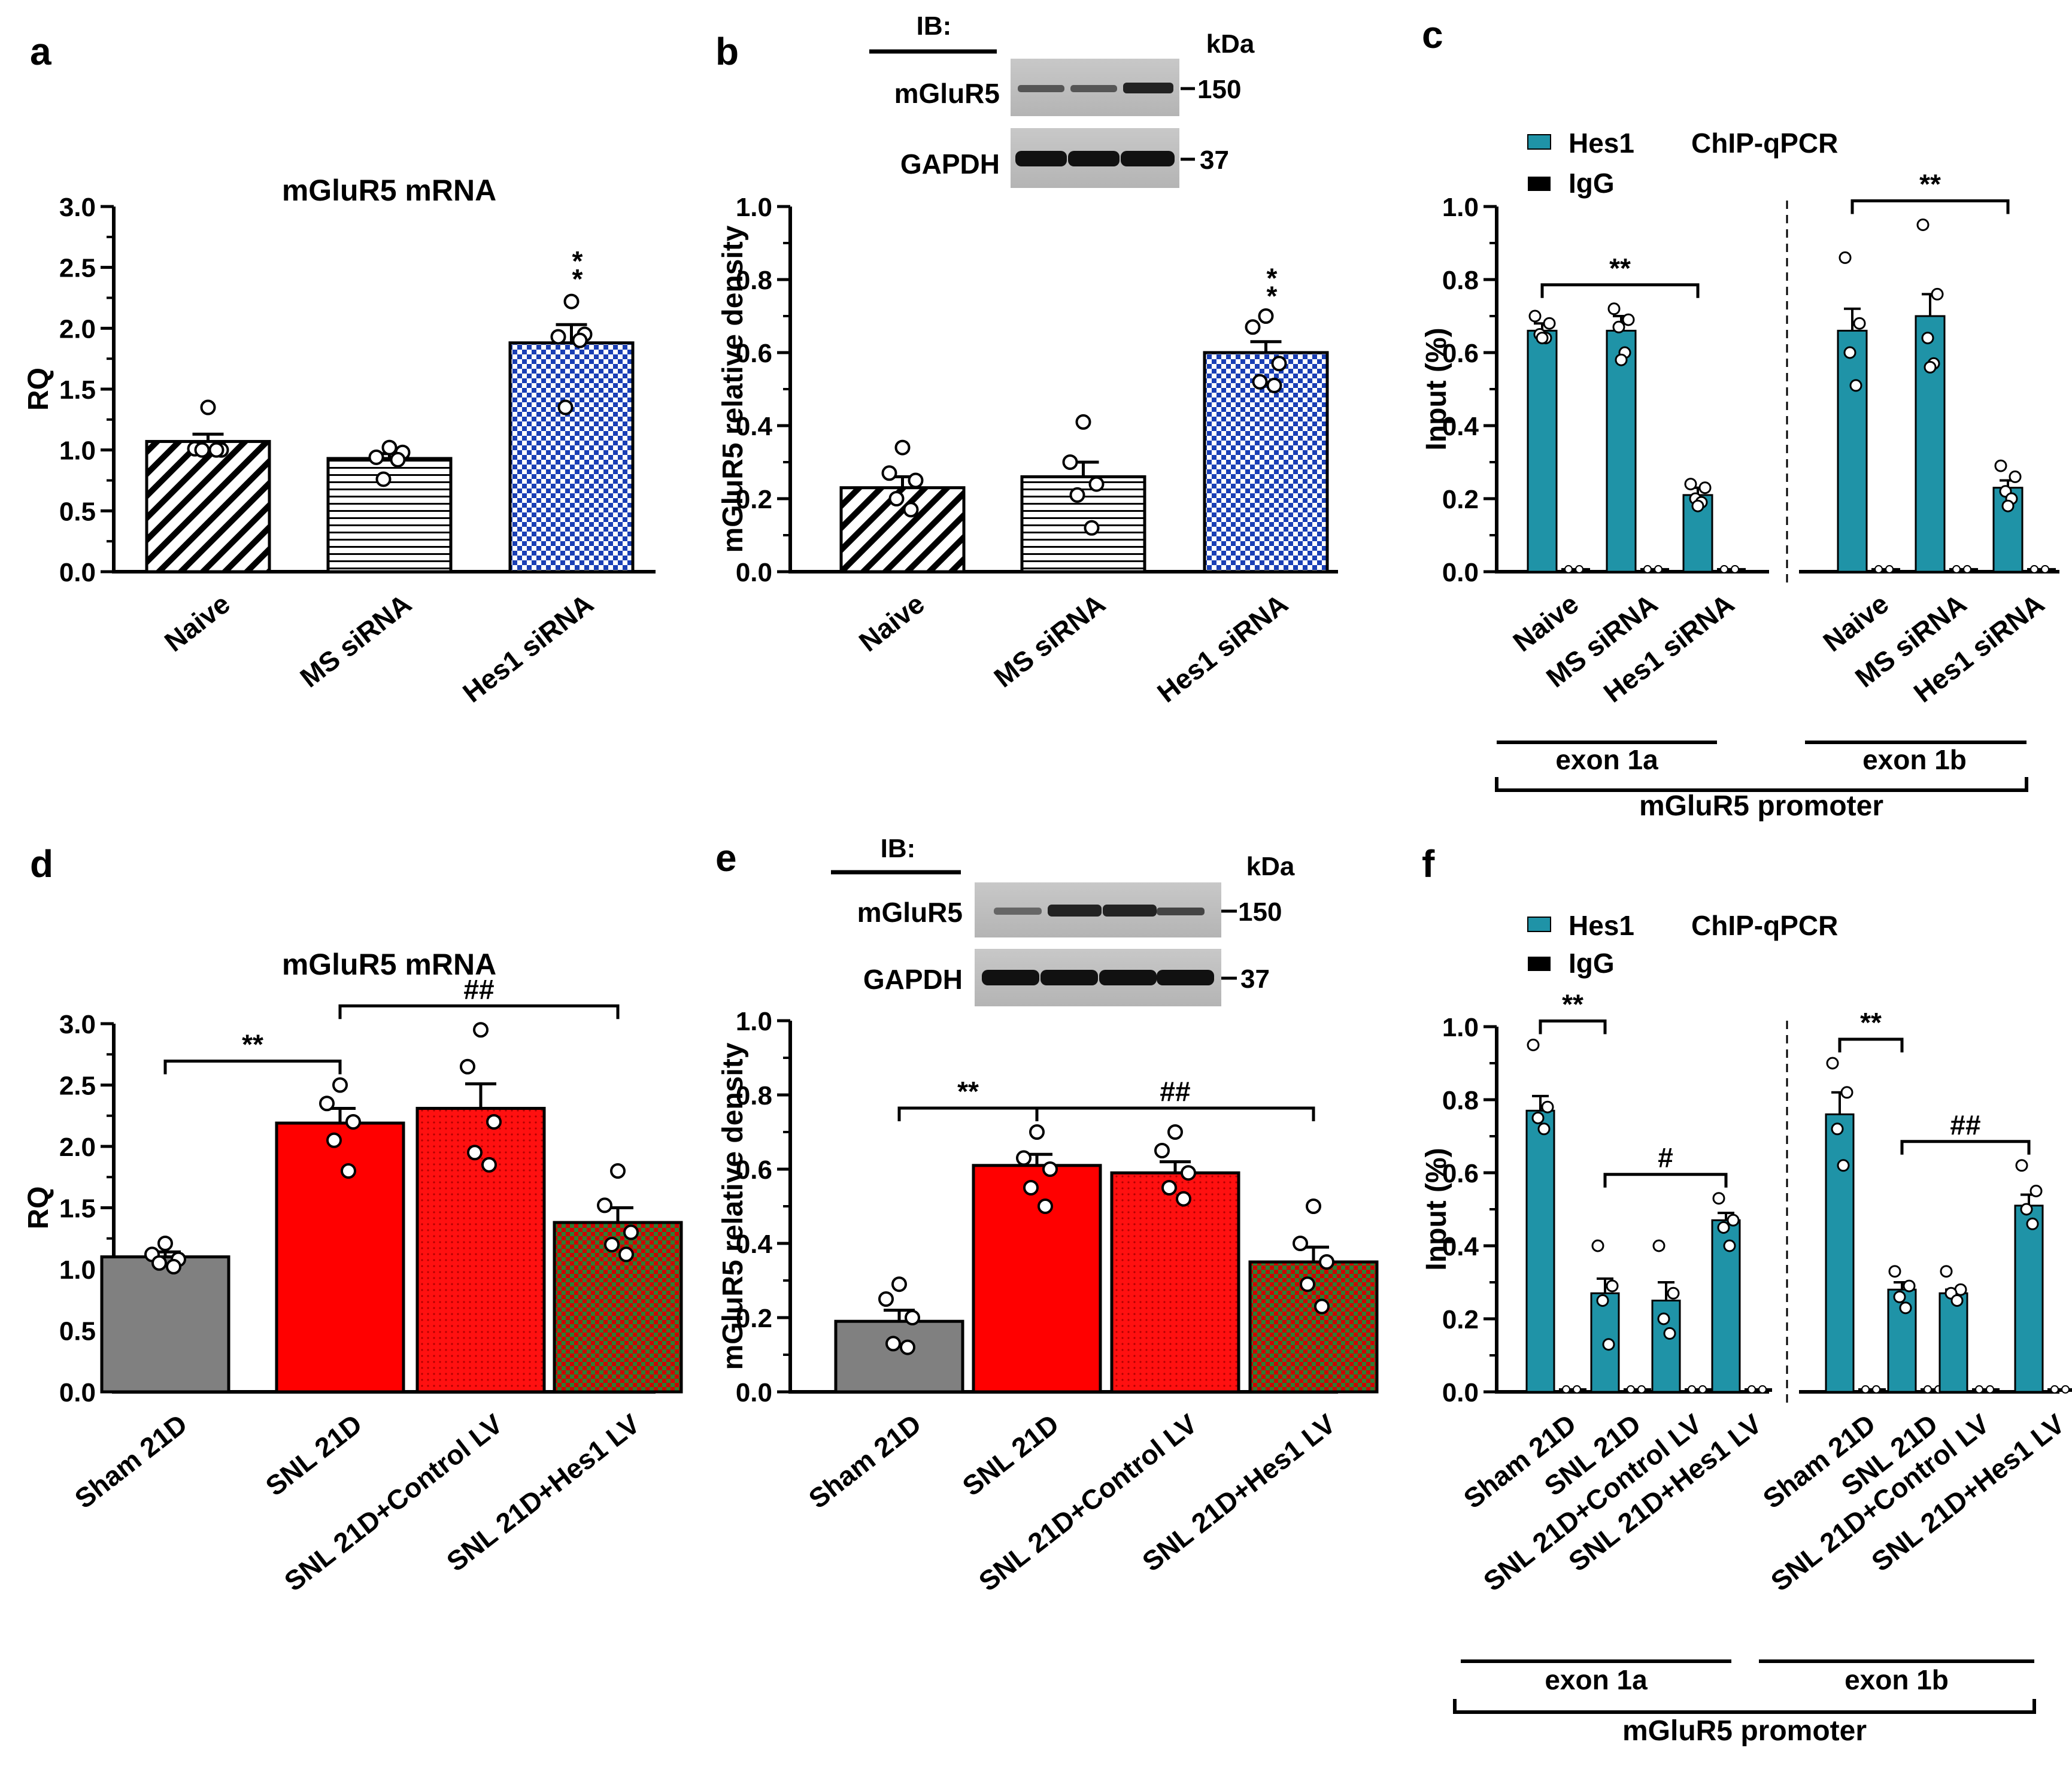 Image resolution: width=2072 pixels, height=1769 pixels. Describe the element at coordinates (1682, 163) in the screenshot. I see `legend-c: Hes1 IgG ChIP-qPCR` at that location.